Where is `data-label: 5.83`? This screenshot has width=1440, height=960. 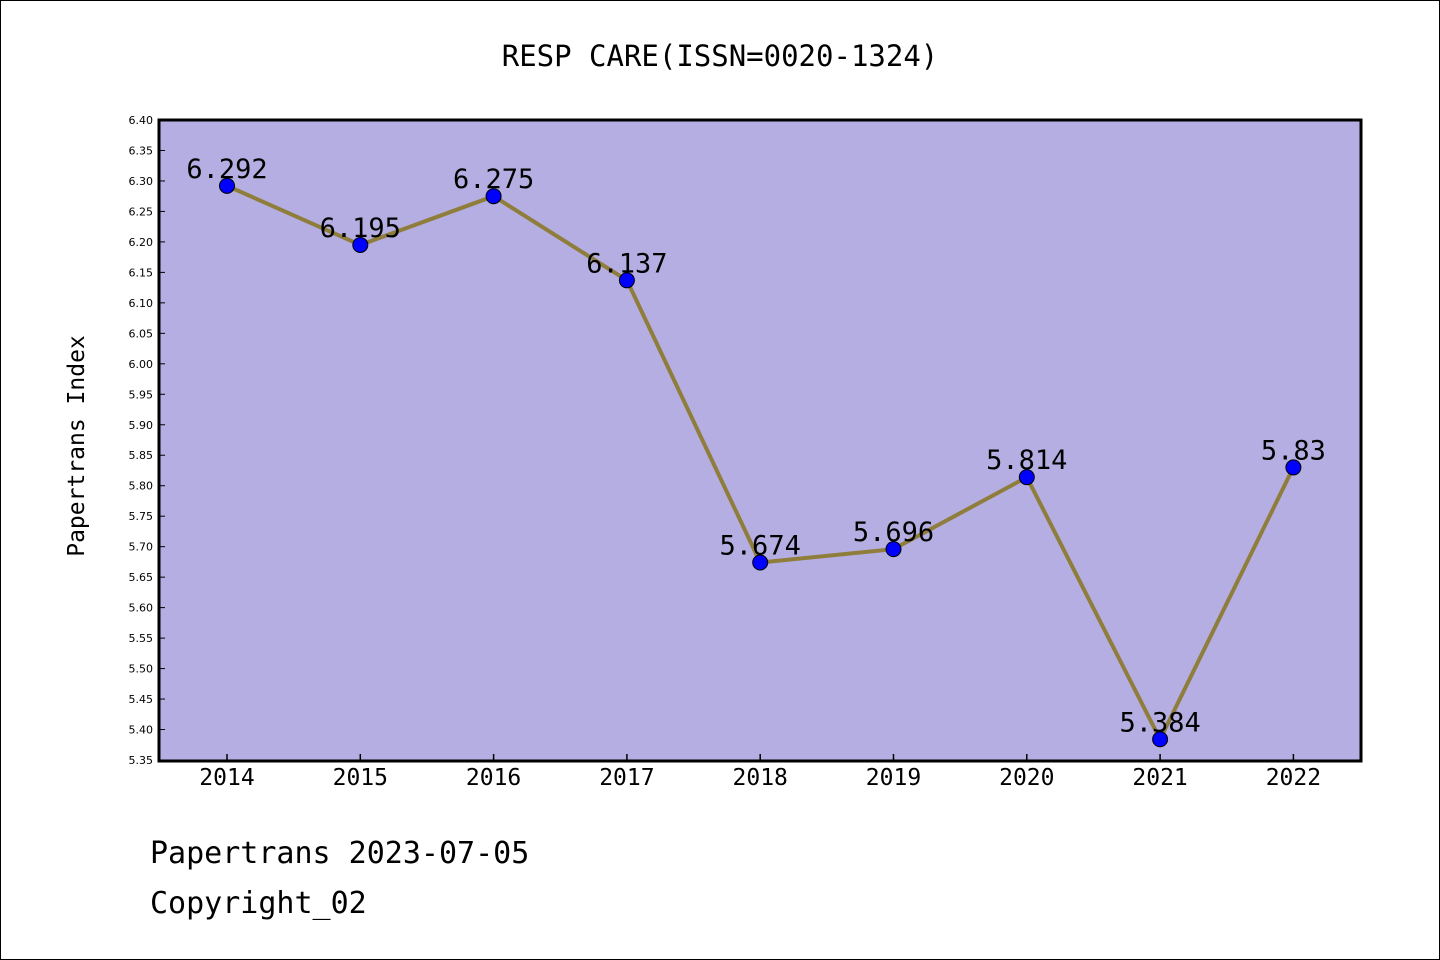
data-label: 5.83 is located at coordinates (1293, 450).